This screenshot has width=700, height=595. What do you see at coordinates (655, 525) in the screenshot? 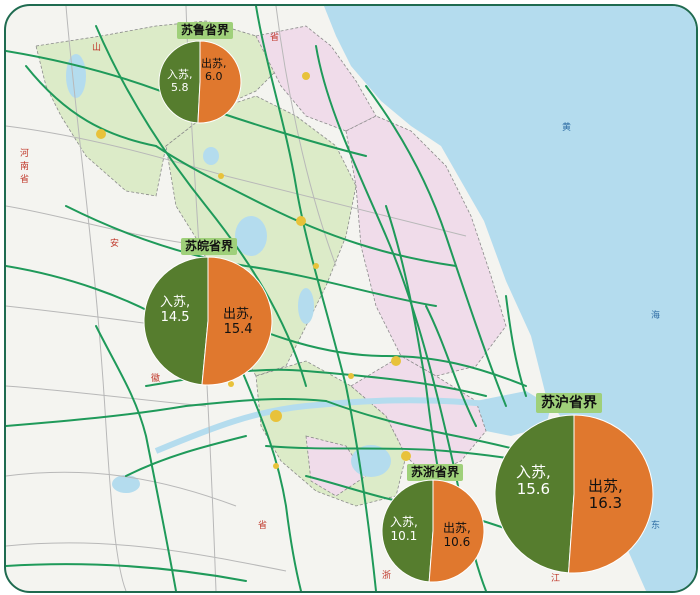
I see `label-dong-sea: 东` at bounding box center [655, 525].